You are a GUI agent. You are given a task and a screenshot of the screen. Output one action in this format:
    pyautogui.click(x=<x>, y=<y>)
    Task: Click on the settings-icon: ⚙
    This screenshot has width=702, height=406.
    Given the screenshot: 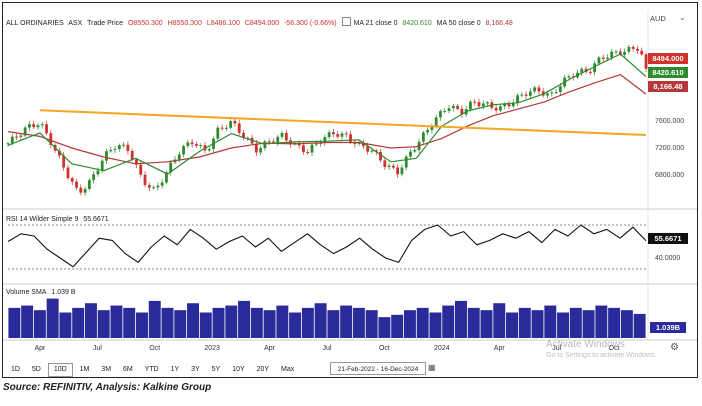 What is the action you would take?
    pyautogui.click(x=674, y=347)
    